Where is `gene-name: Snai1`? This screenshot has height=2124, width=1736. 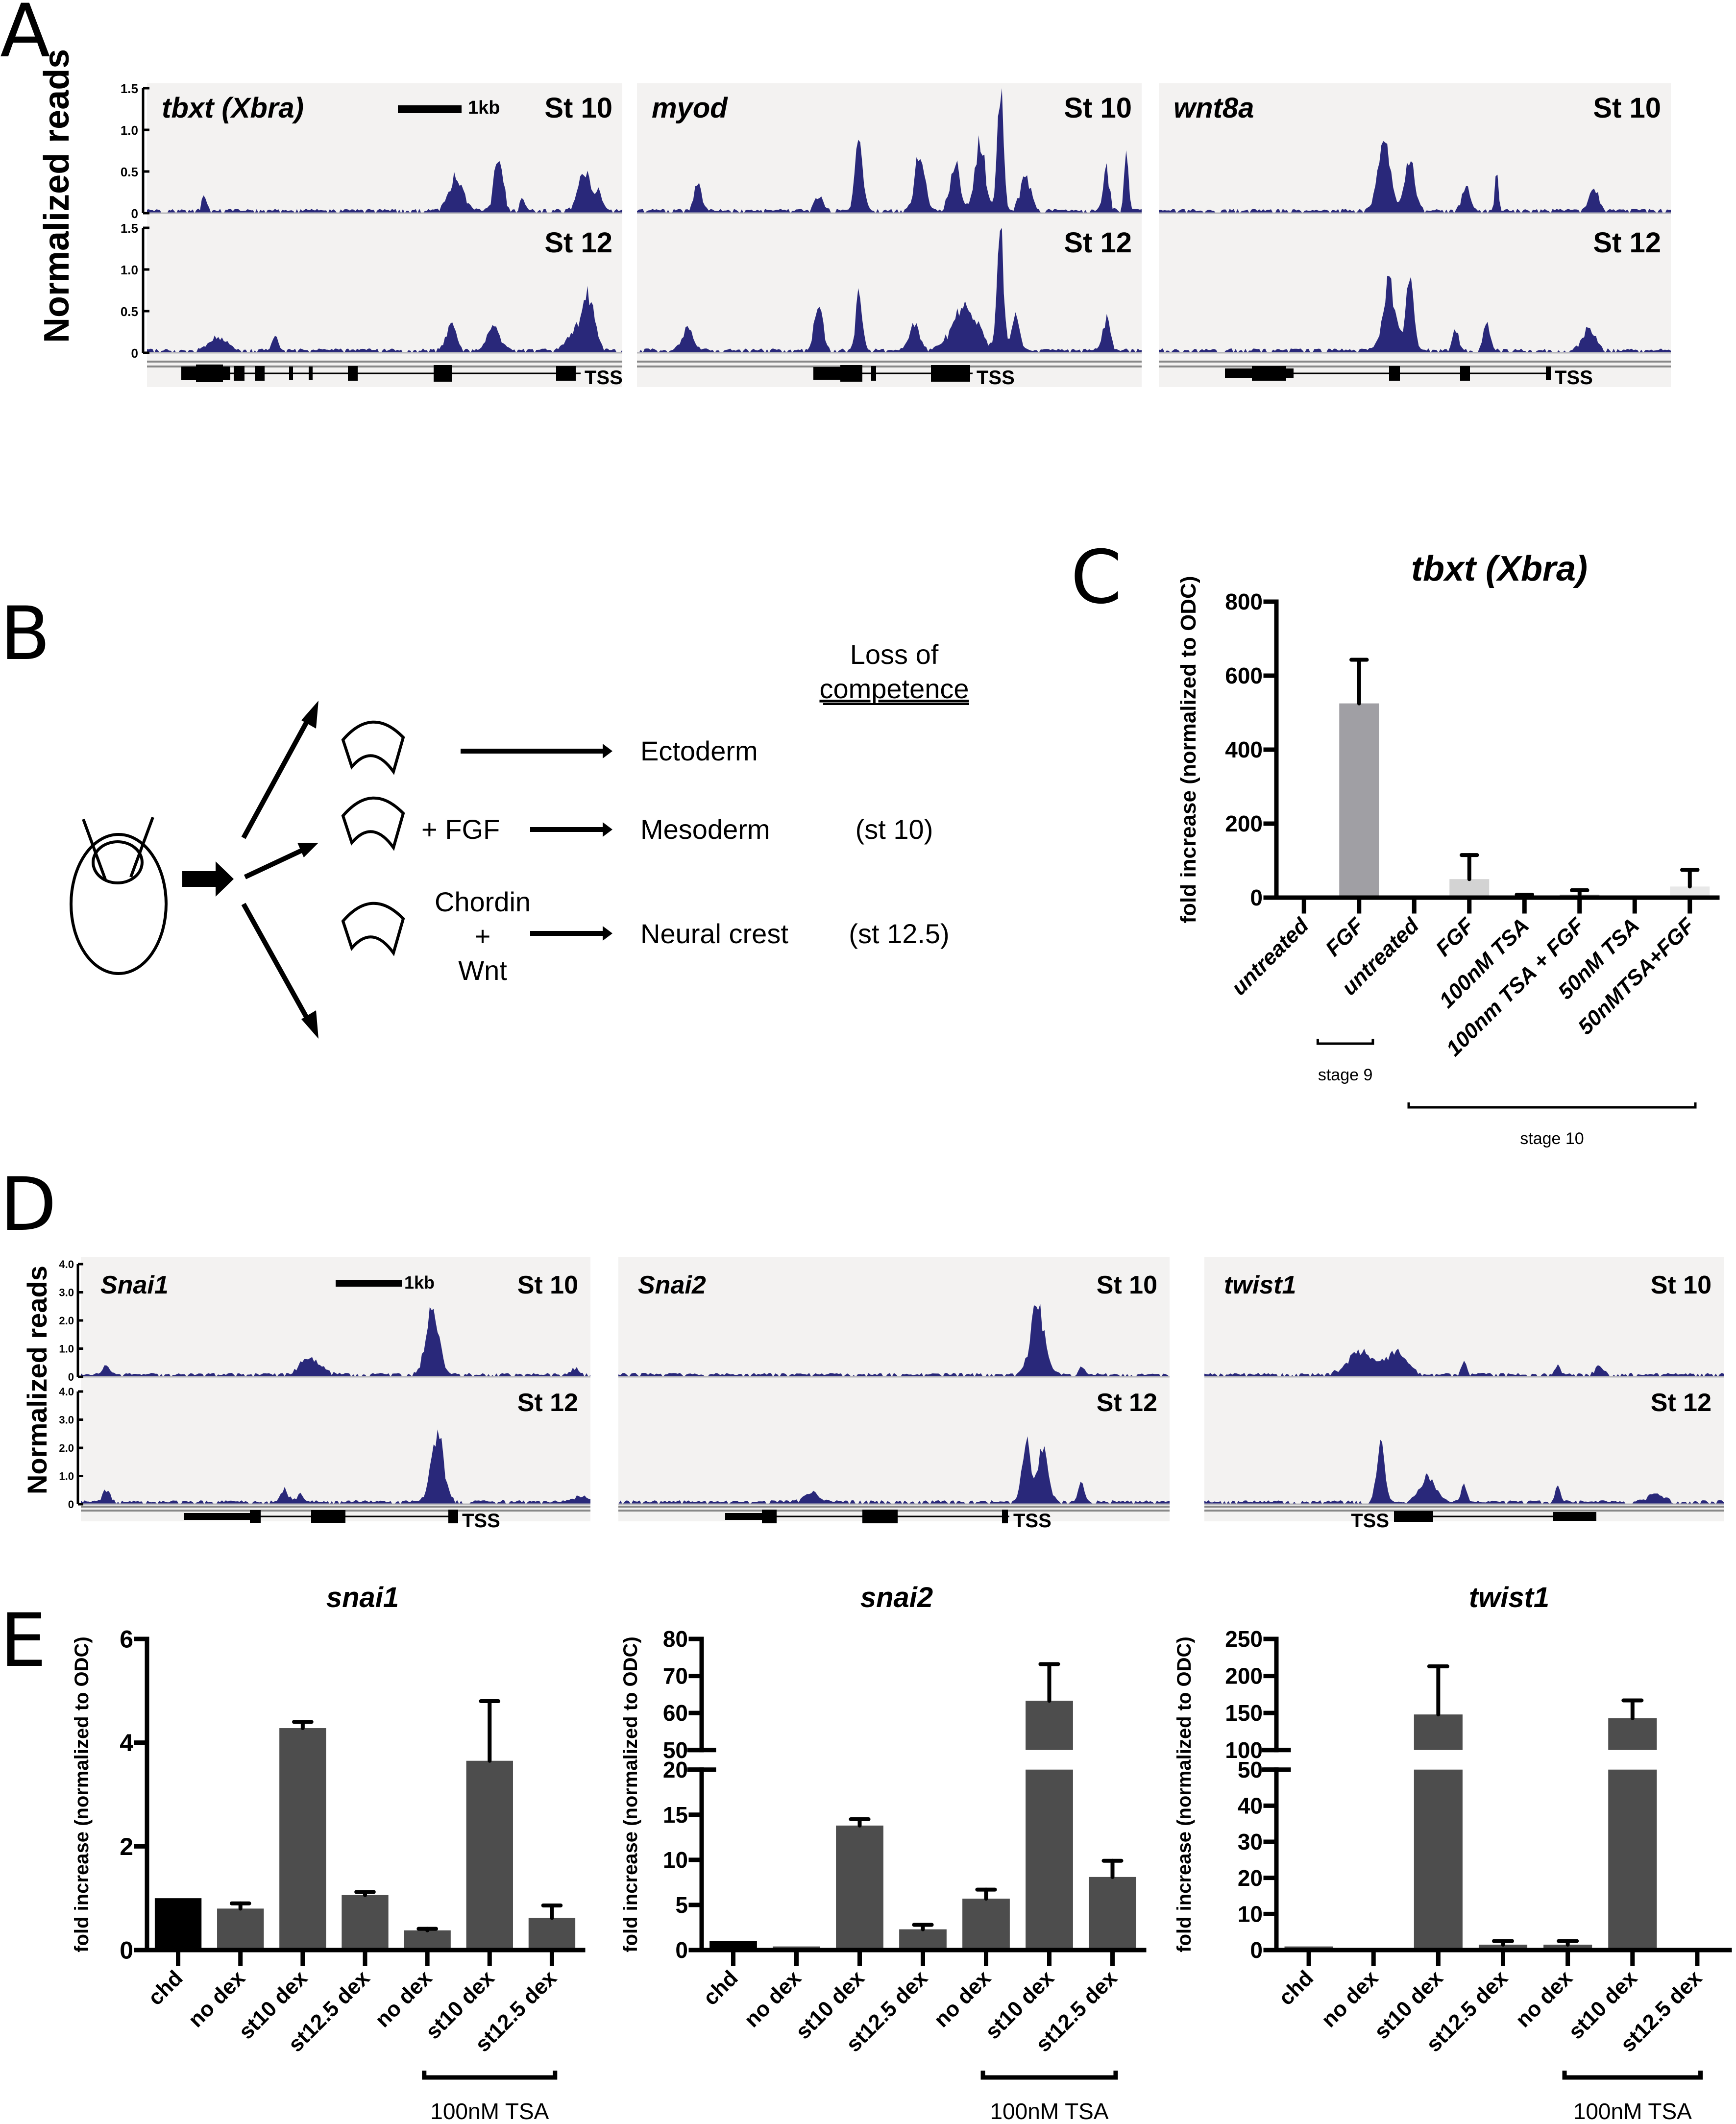 gene-name: Snai1 is located at coordinates (135, 1285).